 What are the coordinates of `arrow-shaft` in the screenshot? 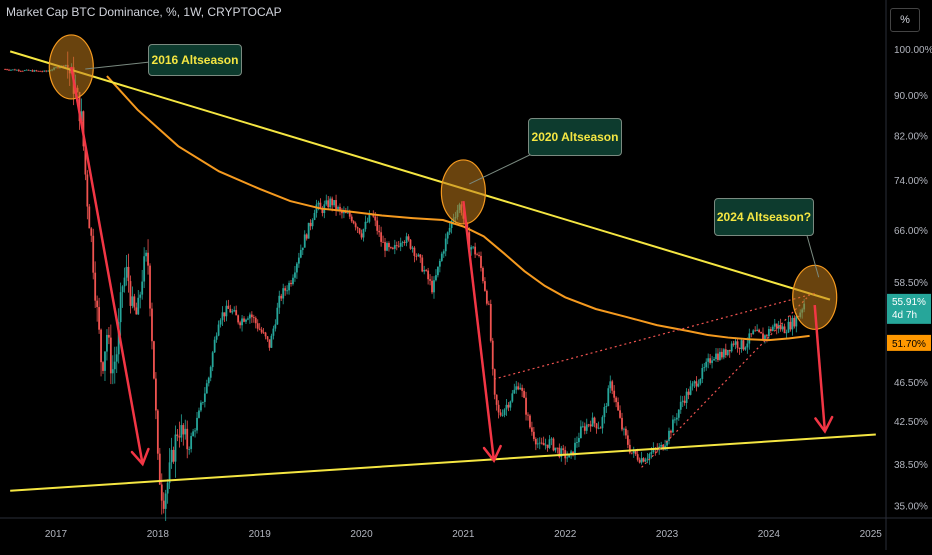 It's located at (107, 265).